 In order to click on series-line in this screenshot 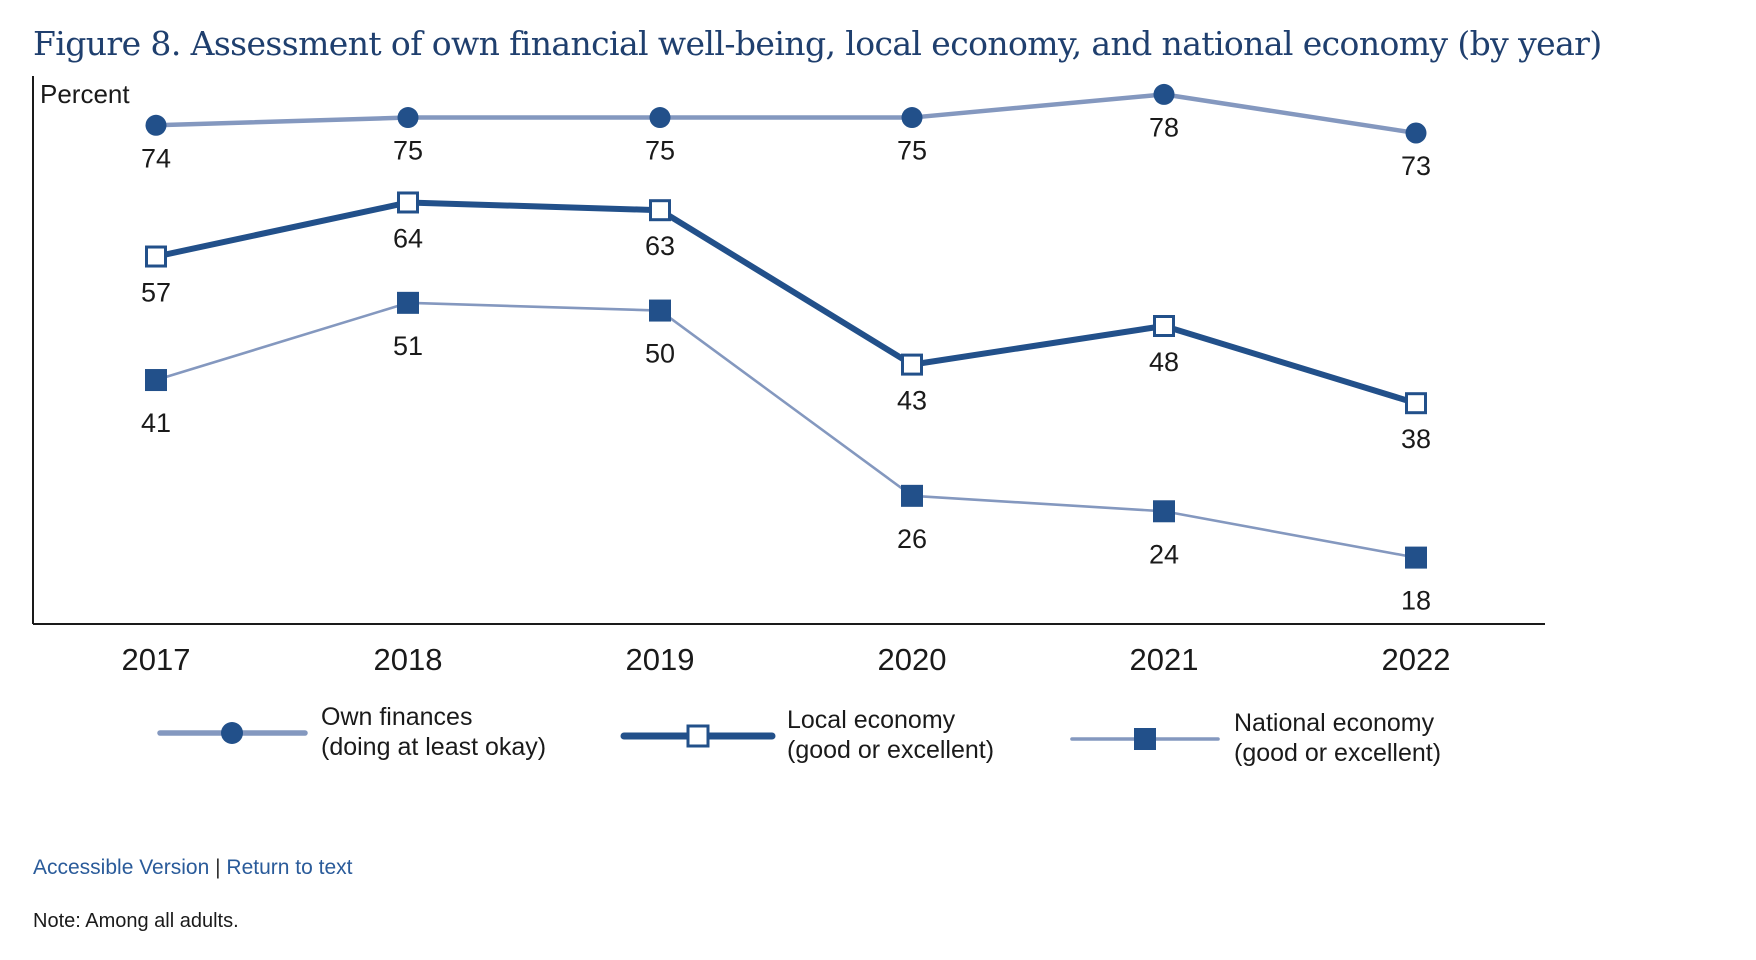, I will do `click(786, 114)`.